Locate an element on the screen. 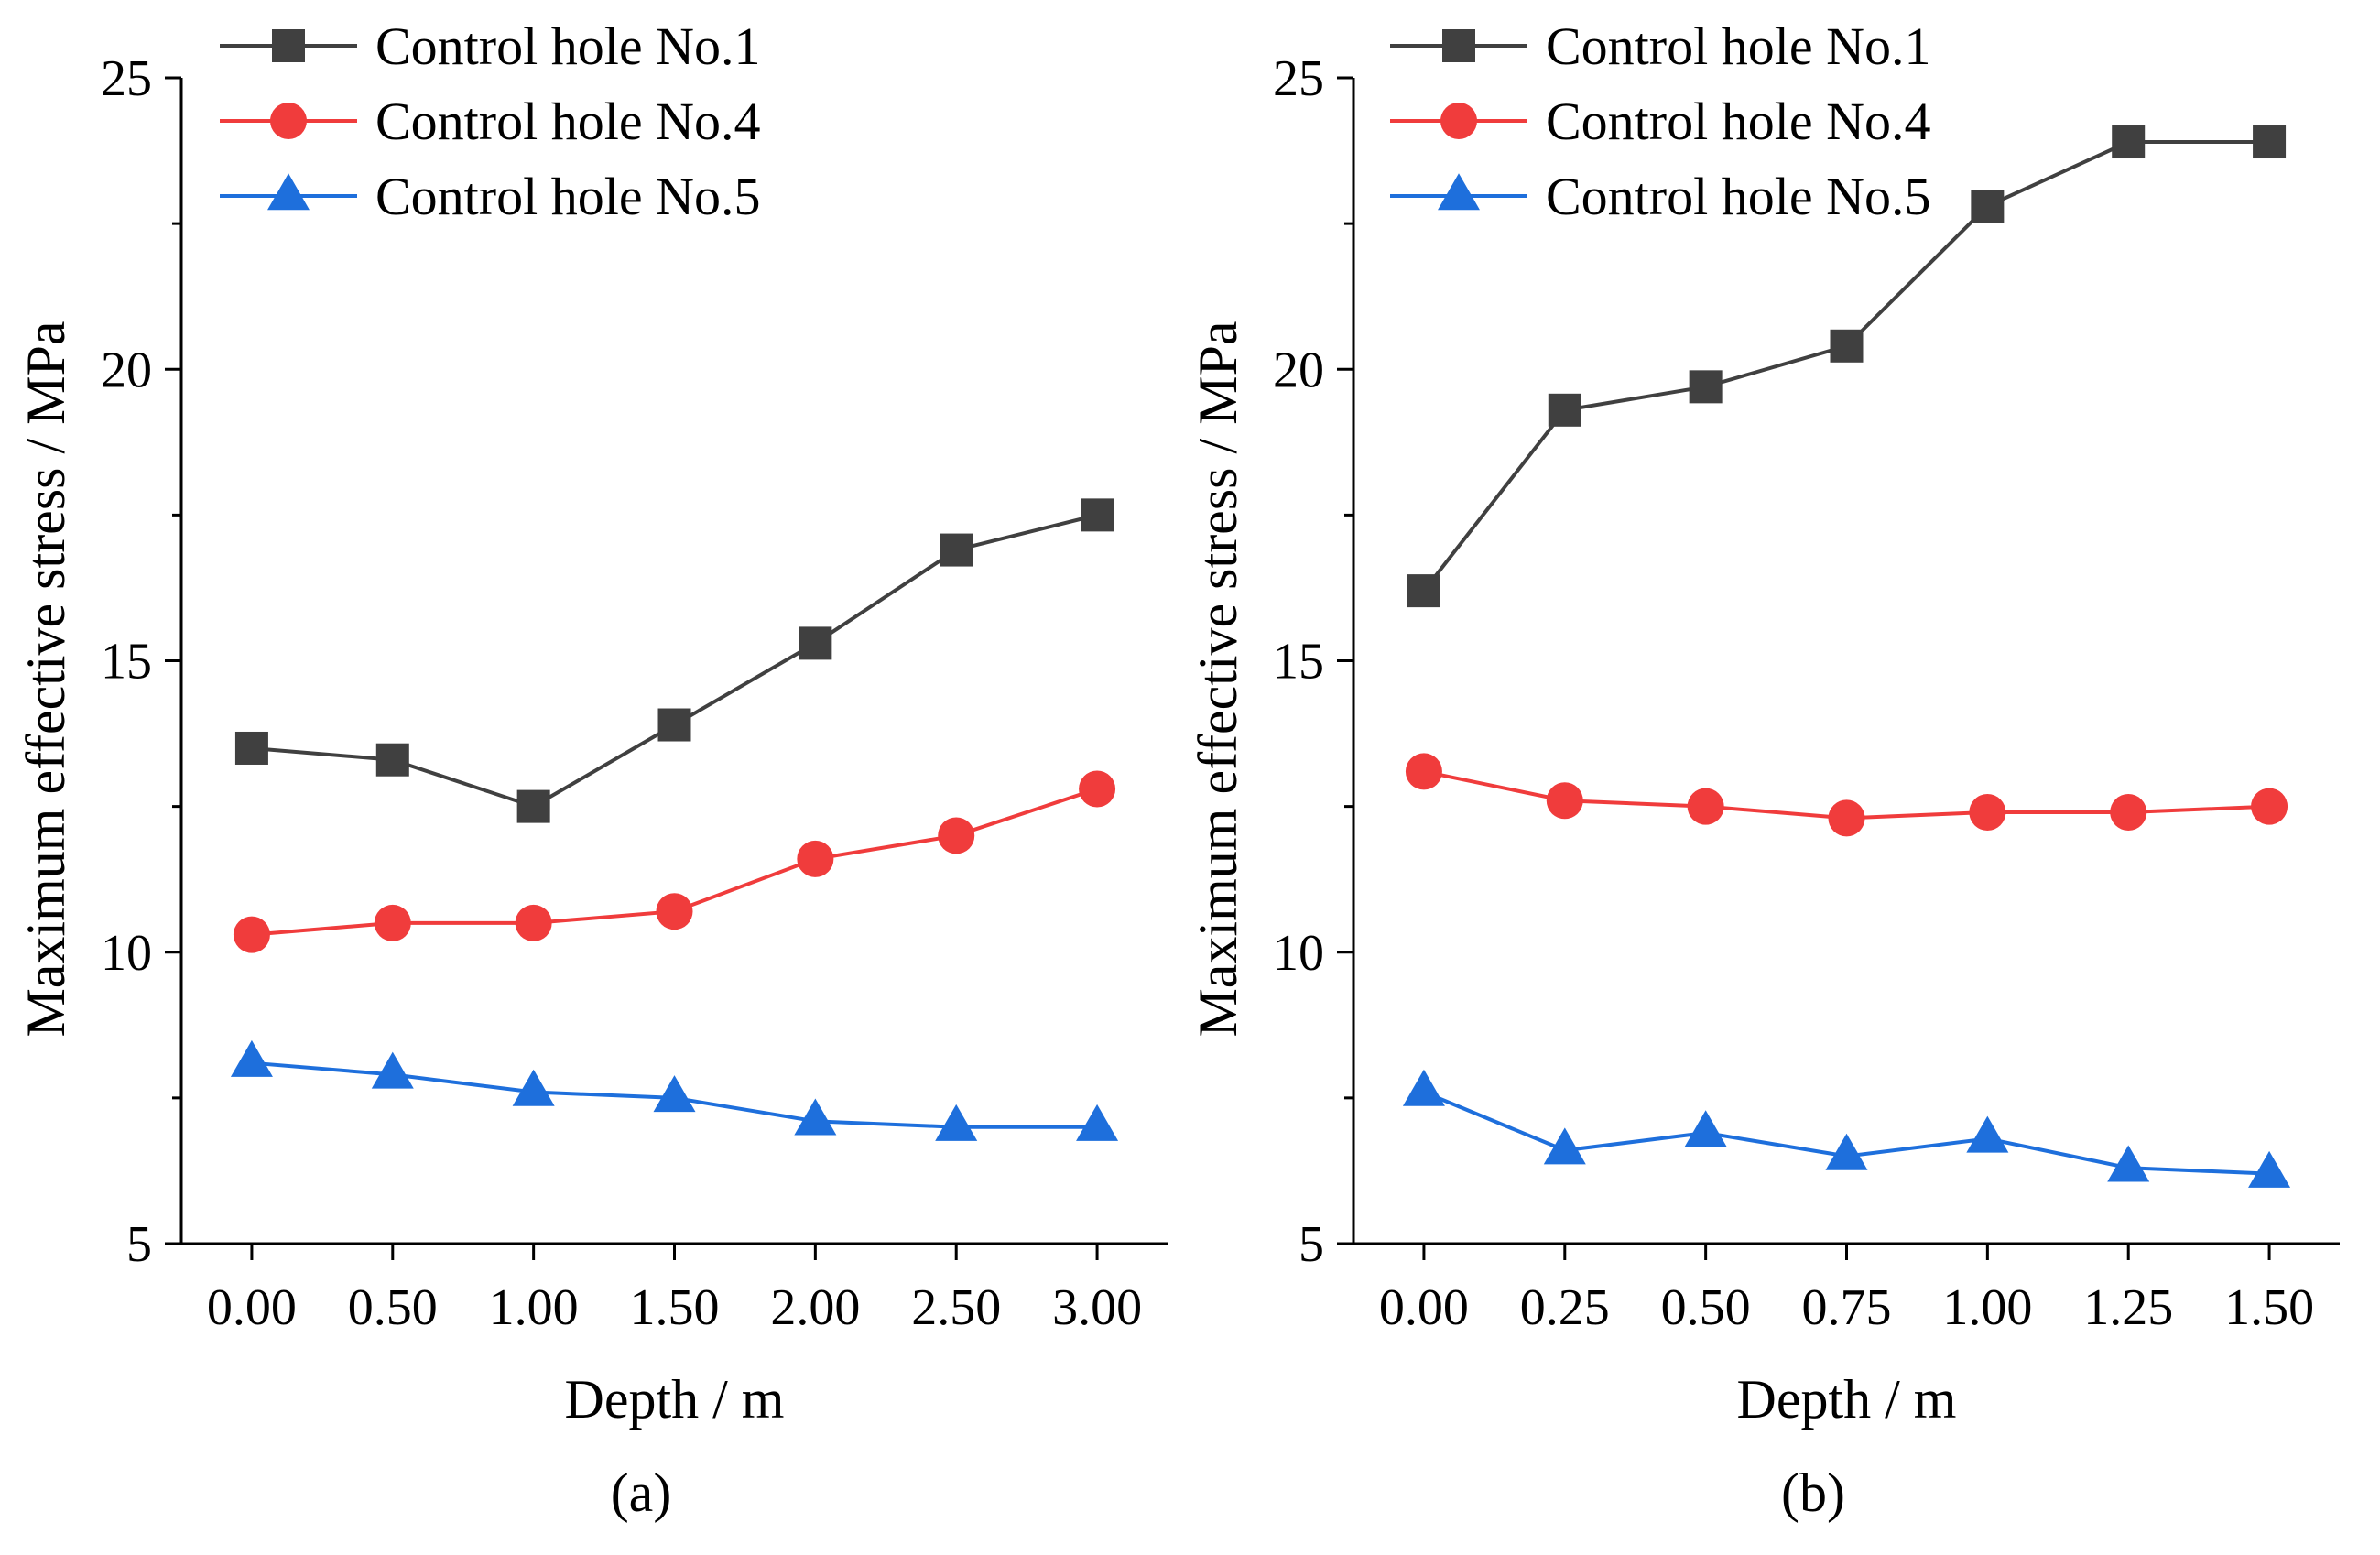  x-tick-label: 2.00 is located at coordinates (815, 1307).